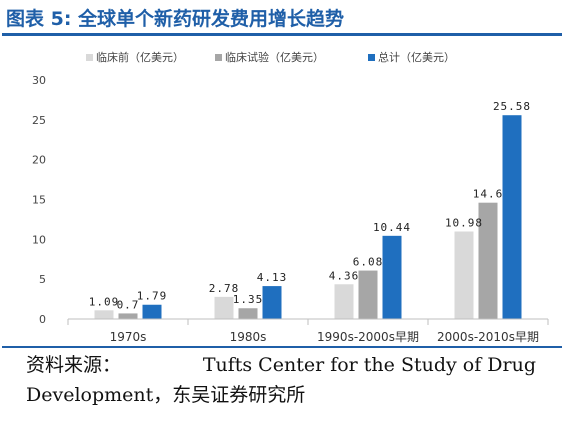  What do you see at coordinates (42, 279) in the screenshot?
I see `y-tick-label: 5` at bounding box center [42, 279].